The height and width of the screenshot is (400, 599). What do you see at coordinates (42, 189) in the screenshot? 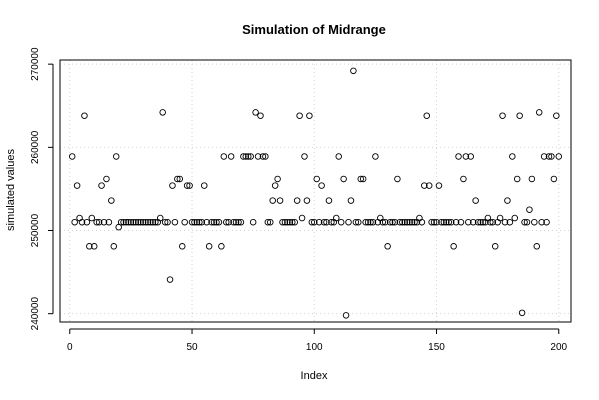
I see `y-axis: 240000 250000 260000 270000` at bounding box center [42, 189].